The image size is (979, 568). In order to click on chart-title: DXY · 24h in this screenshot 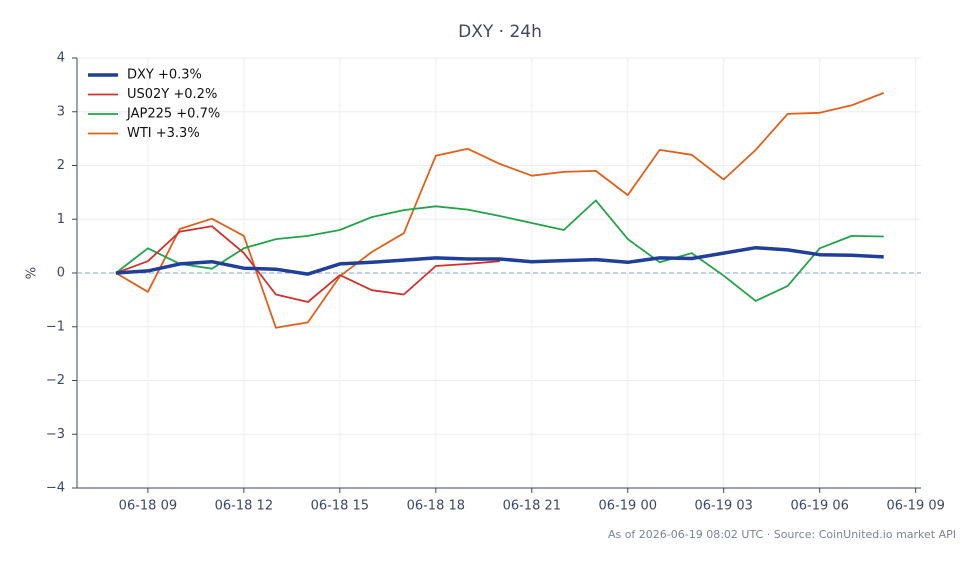, I will do `click(500, 32)`.